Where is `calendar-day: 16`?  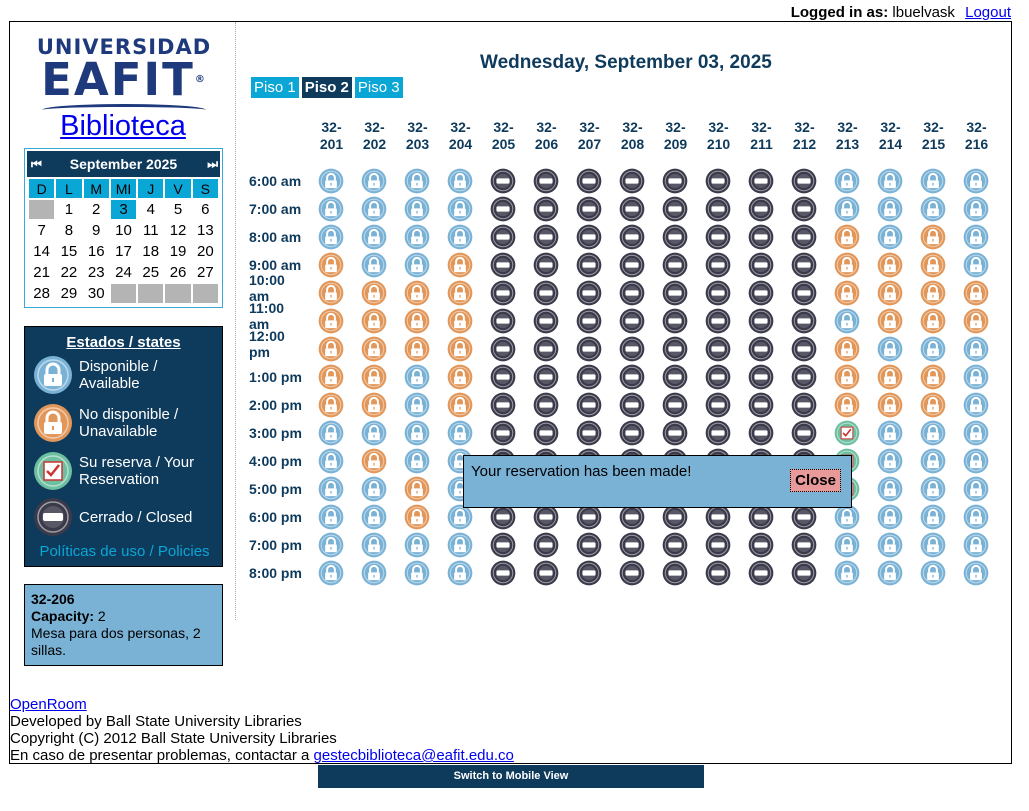
calendar-day: 16 is located at coordinates (96, 251).